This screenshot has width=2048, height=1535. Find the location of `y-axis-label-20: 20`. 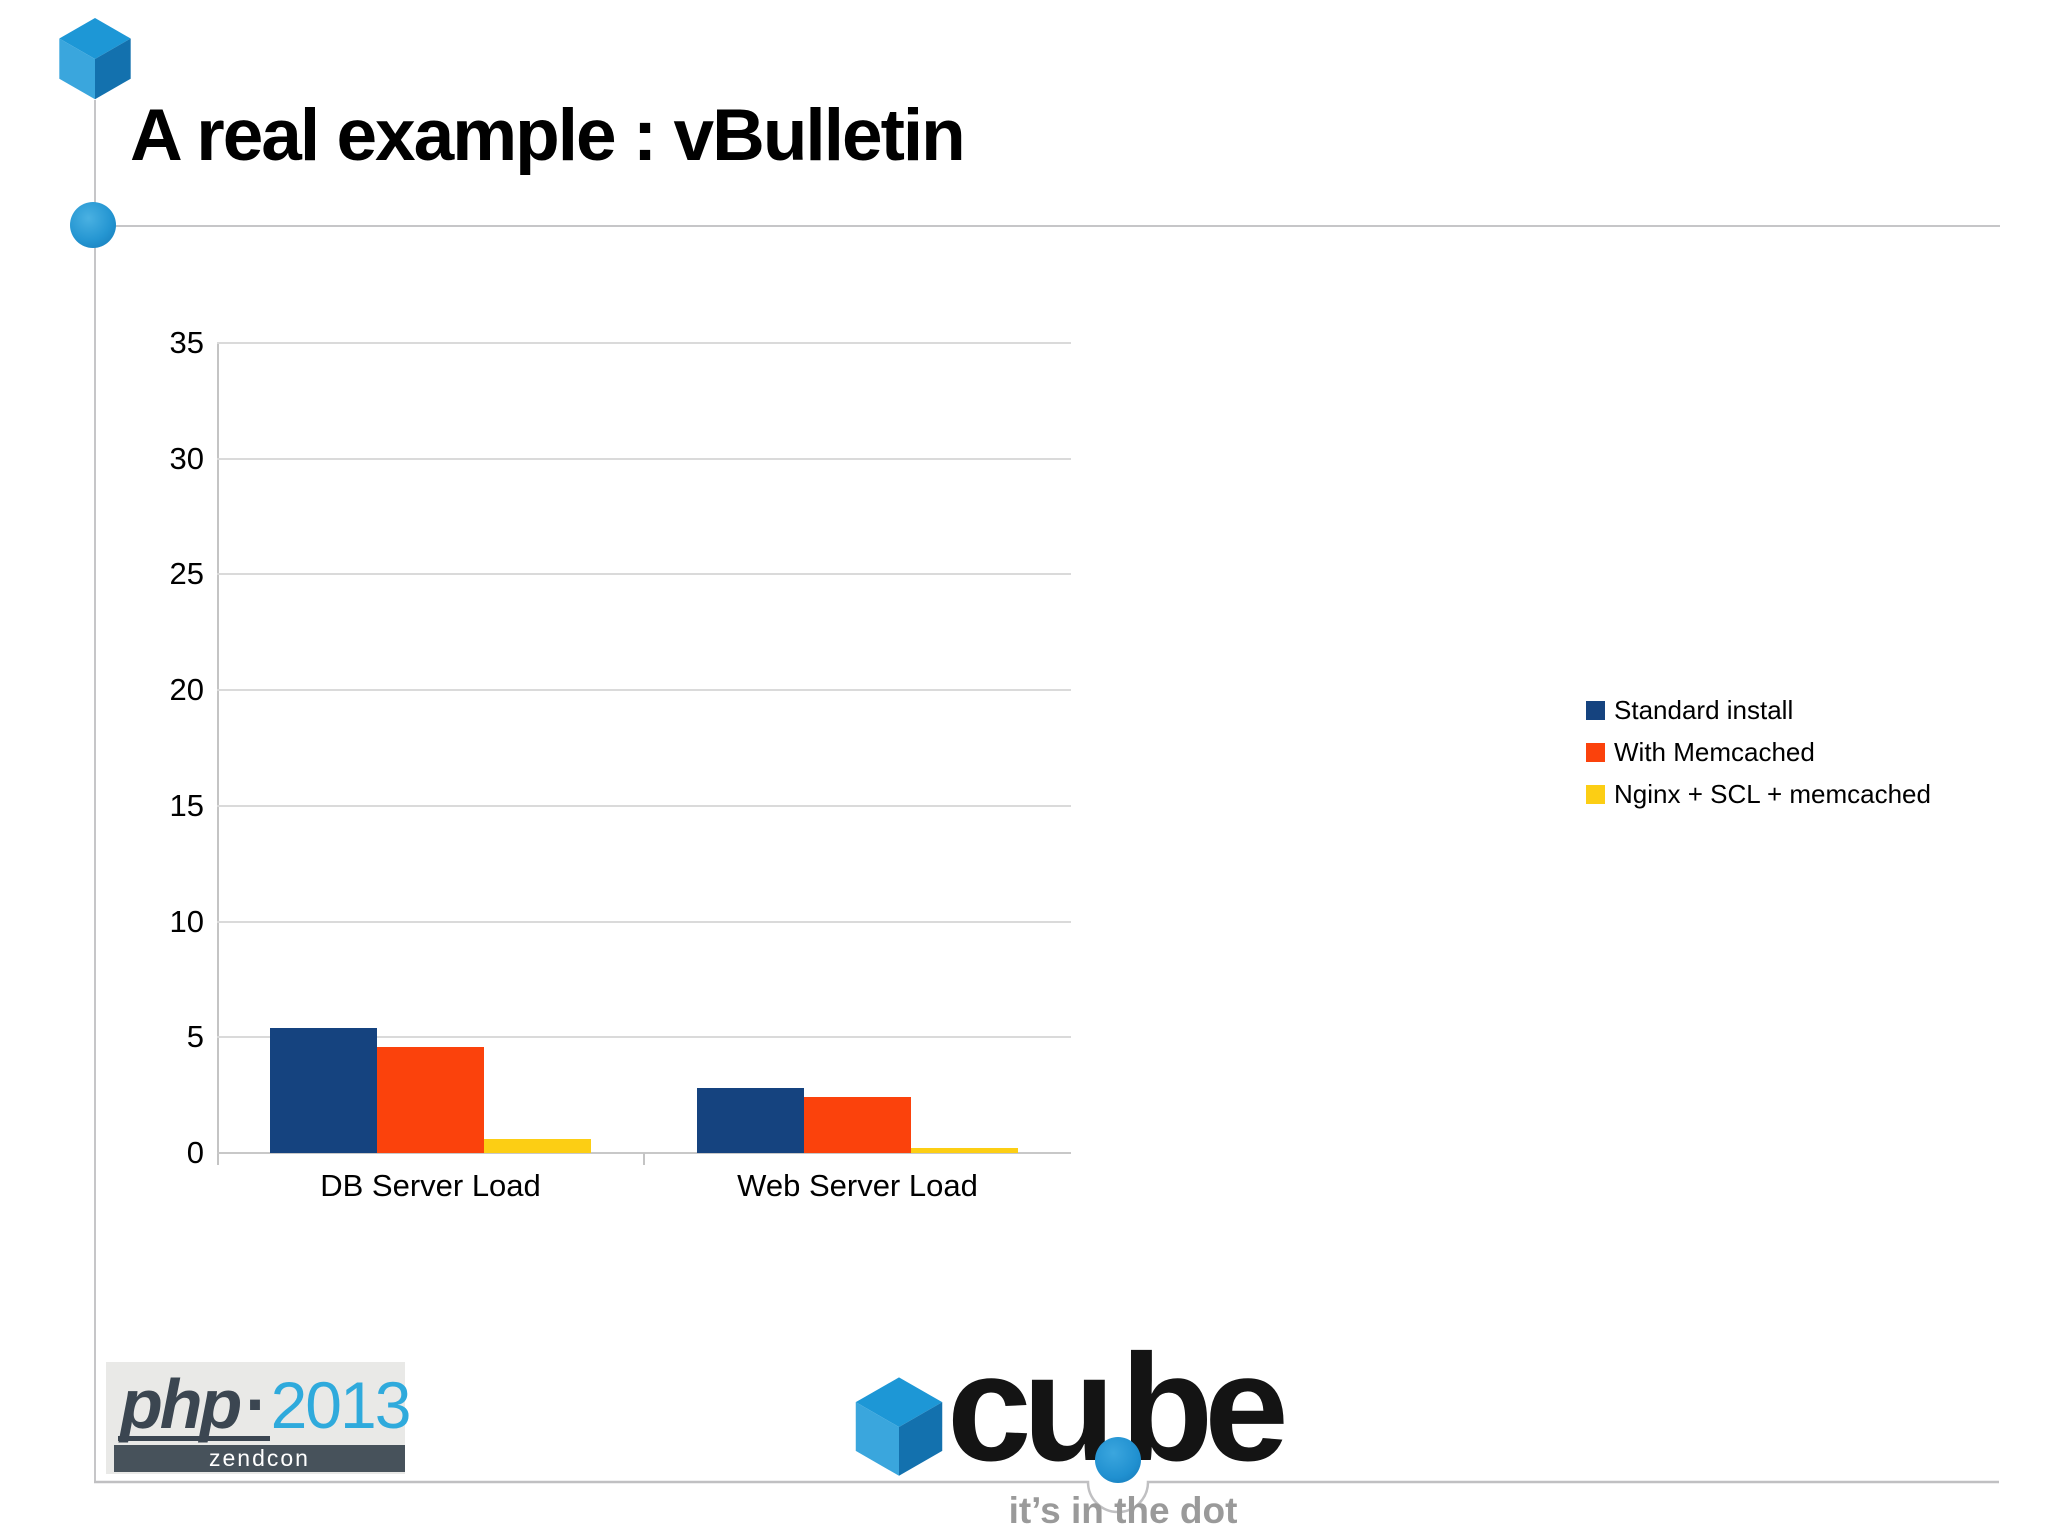

y-axis-label-20: 20 is located at coordinates (186, 690).